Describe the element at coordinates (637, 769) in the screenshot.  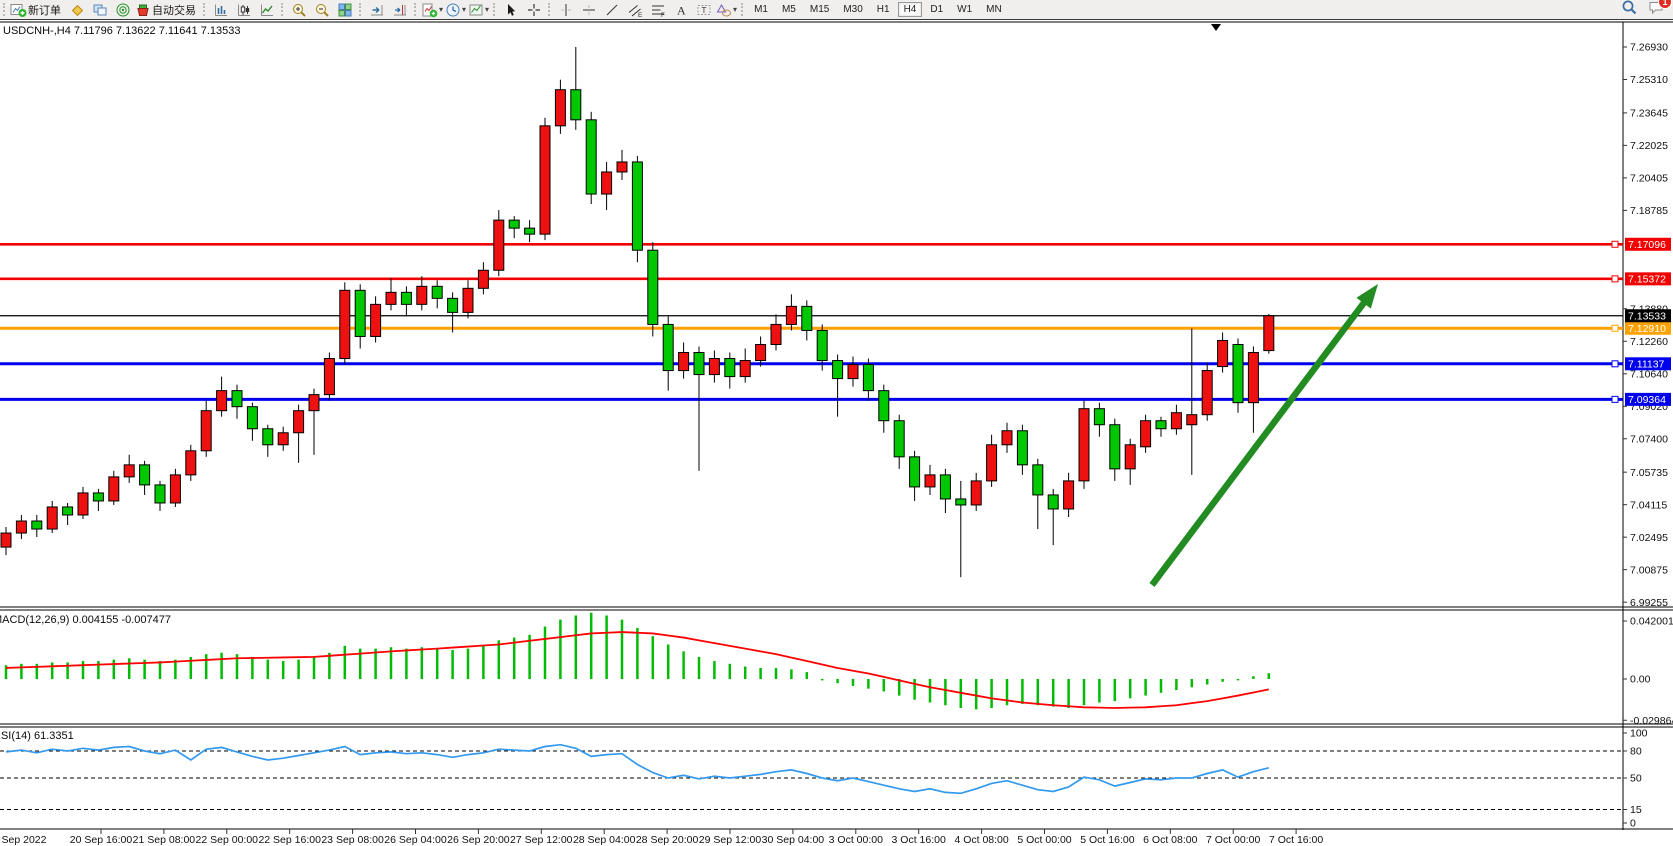
I see `rsi-line` at that location.